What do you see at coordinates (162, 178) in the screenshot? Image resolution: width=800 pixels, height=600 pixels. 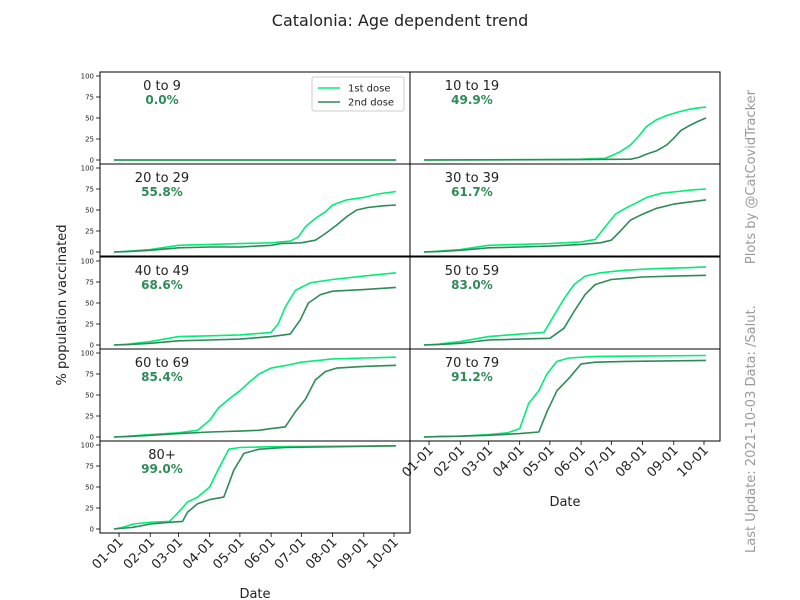 I see `group-label: 20 to 29` at bounding box center [162, 178].